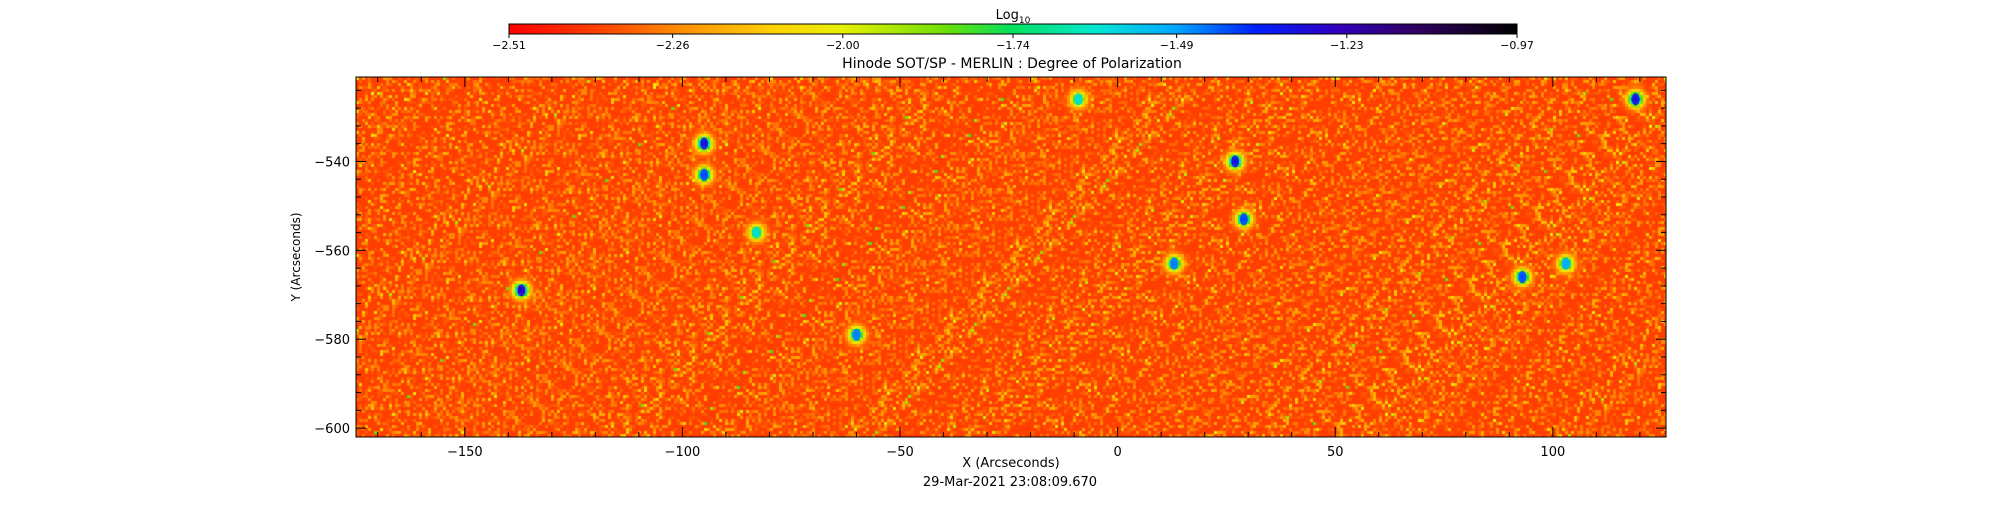  I want to click on x-tick-label: 50, so click(1335, 452).